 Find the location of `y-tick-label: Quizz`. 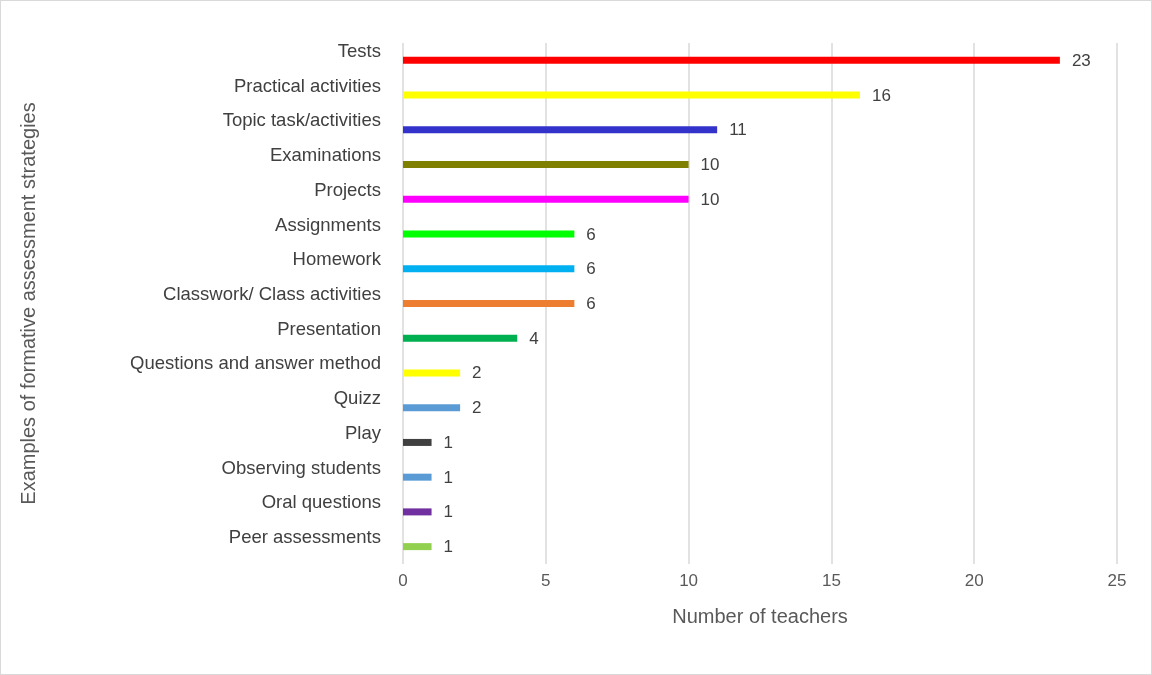

y-tick-label: Quizz is located at coordinates (357, 398).